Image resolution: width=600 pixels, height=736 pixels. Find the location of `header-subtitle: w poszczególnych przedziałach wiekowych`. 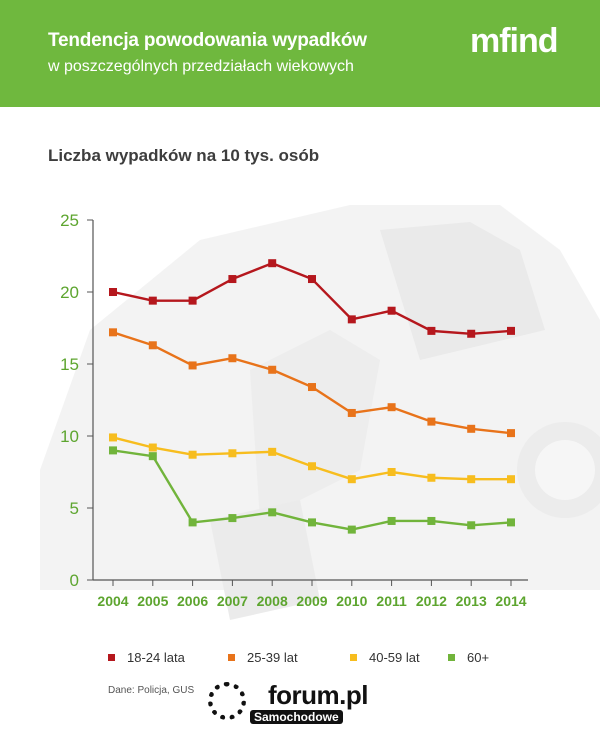

header-subtitle: w poszczególnych przedziałach wiekowych is located at coordinates (201, 66).